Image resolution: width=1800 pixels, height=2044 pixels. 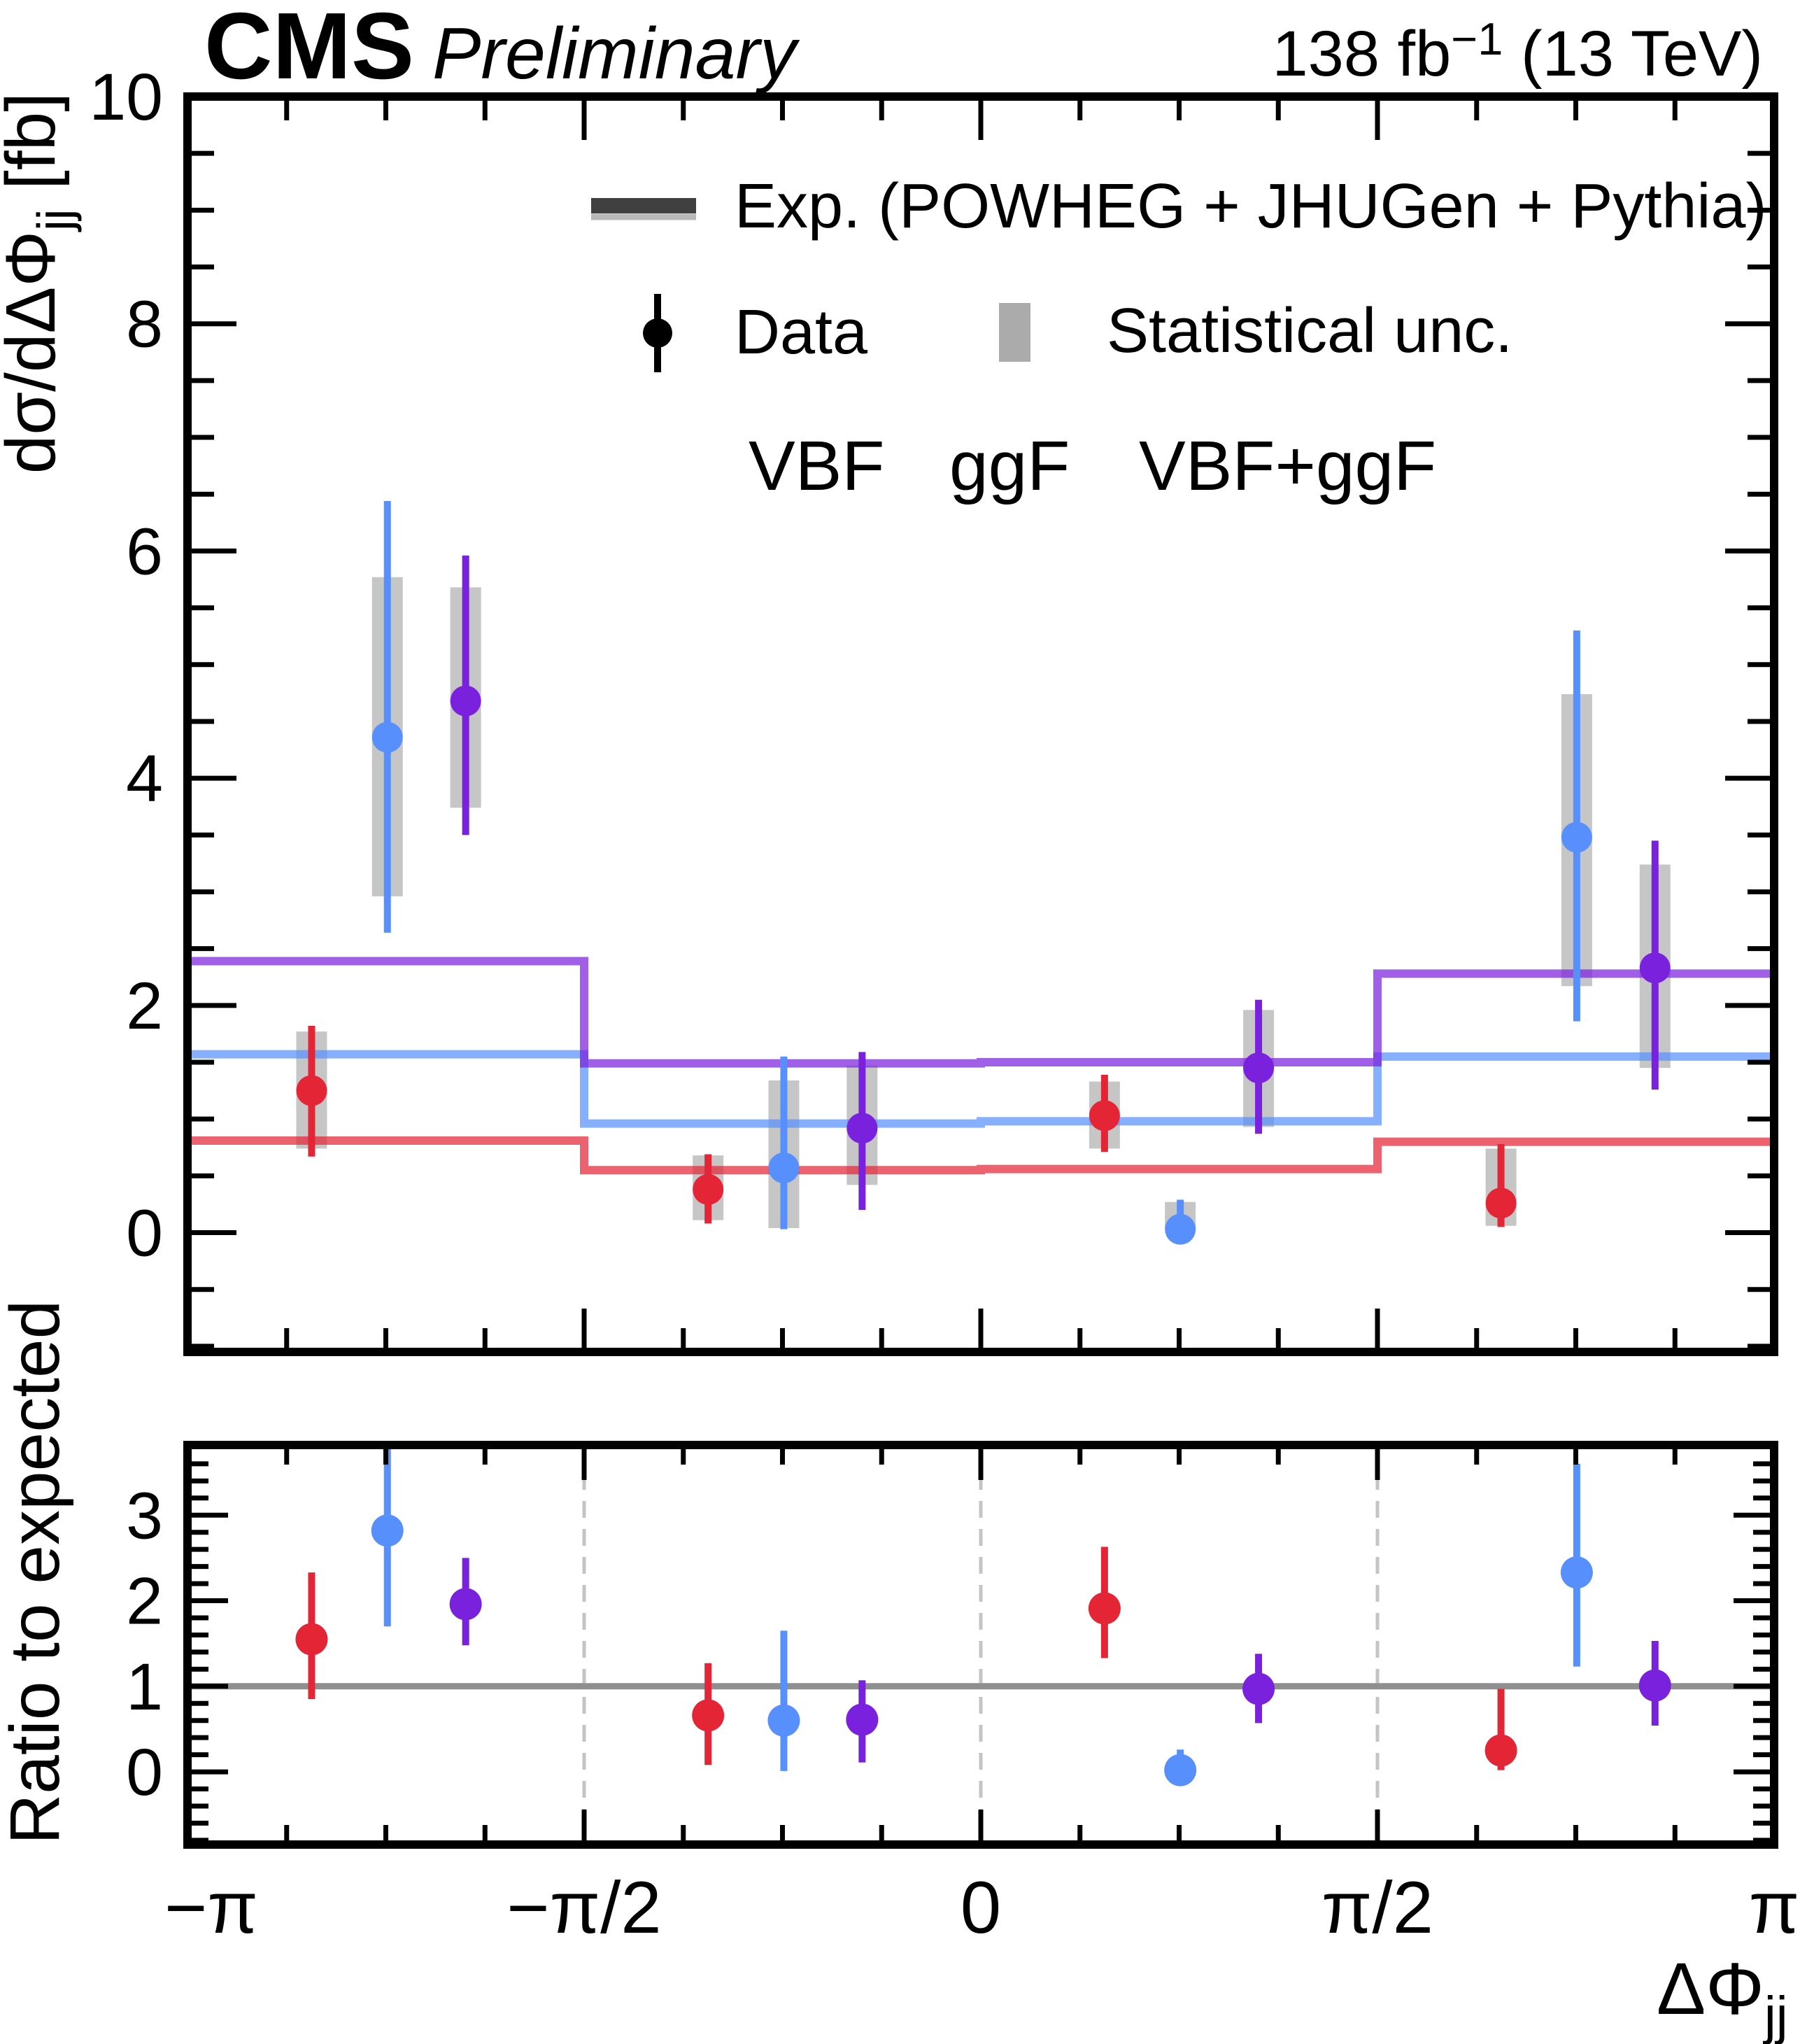 I want to click on main-y-tick-label: 0, so click(x=145, y=1234).